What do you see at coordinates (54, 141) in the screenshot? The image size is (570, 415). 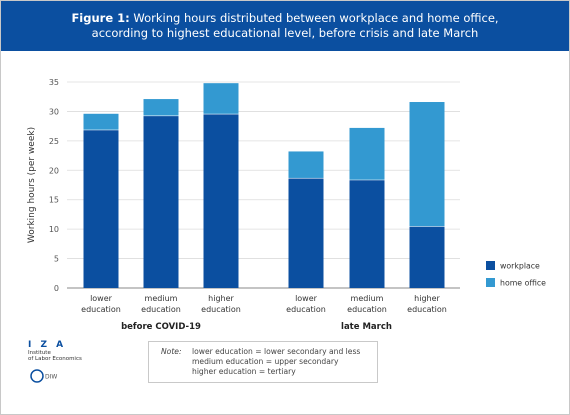 I see `y-tick-label: 25` at bounding box center [54, 141].